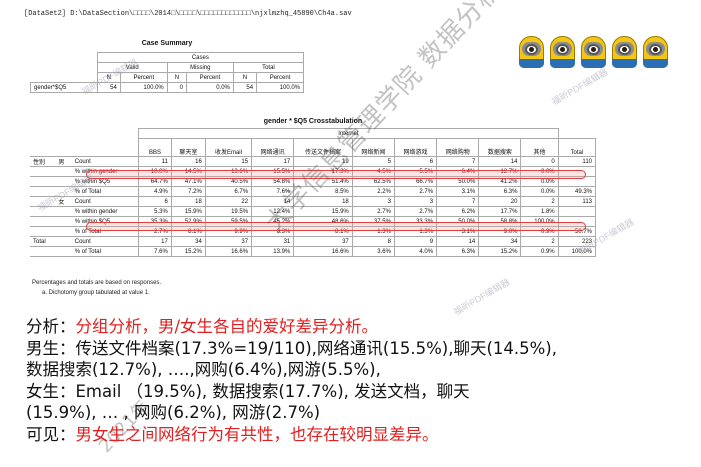 The height and width of the screenshot is (467, 701). I want to click on column-header: 网络通讯, so click(273, 147).